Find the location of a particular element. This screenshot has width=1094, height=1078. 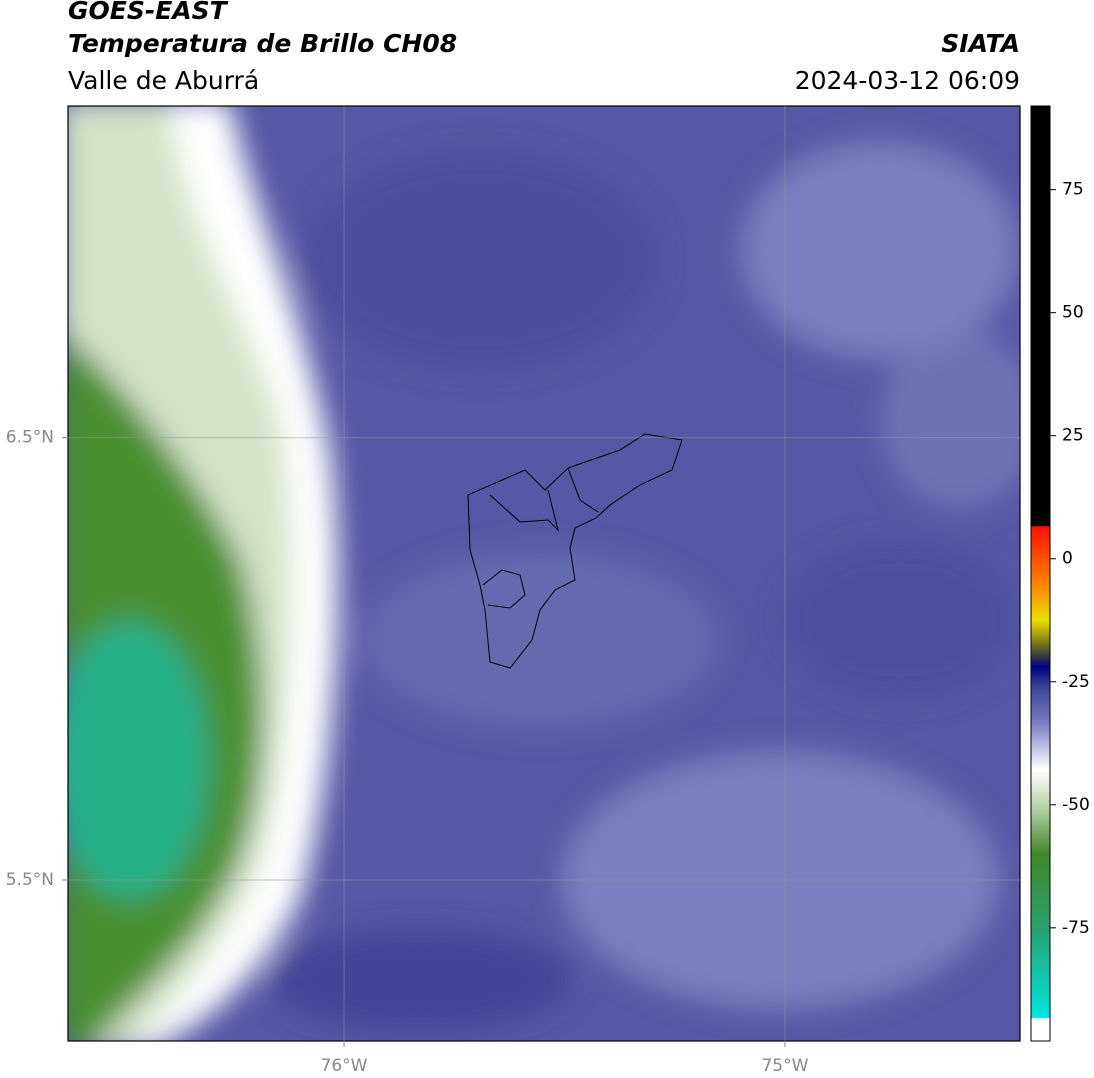

colorbar-tick-label: 50 is located at coordinates (1073, 313).